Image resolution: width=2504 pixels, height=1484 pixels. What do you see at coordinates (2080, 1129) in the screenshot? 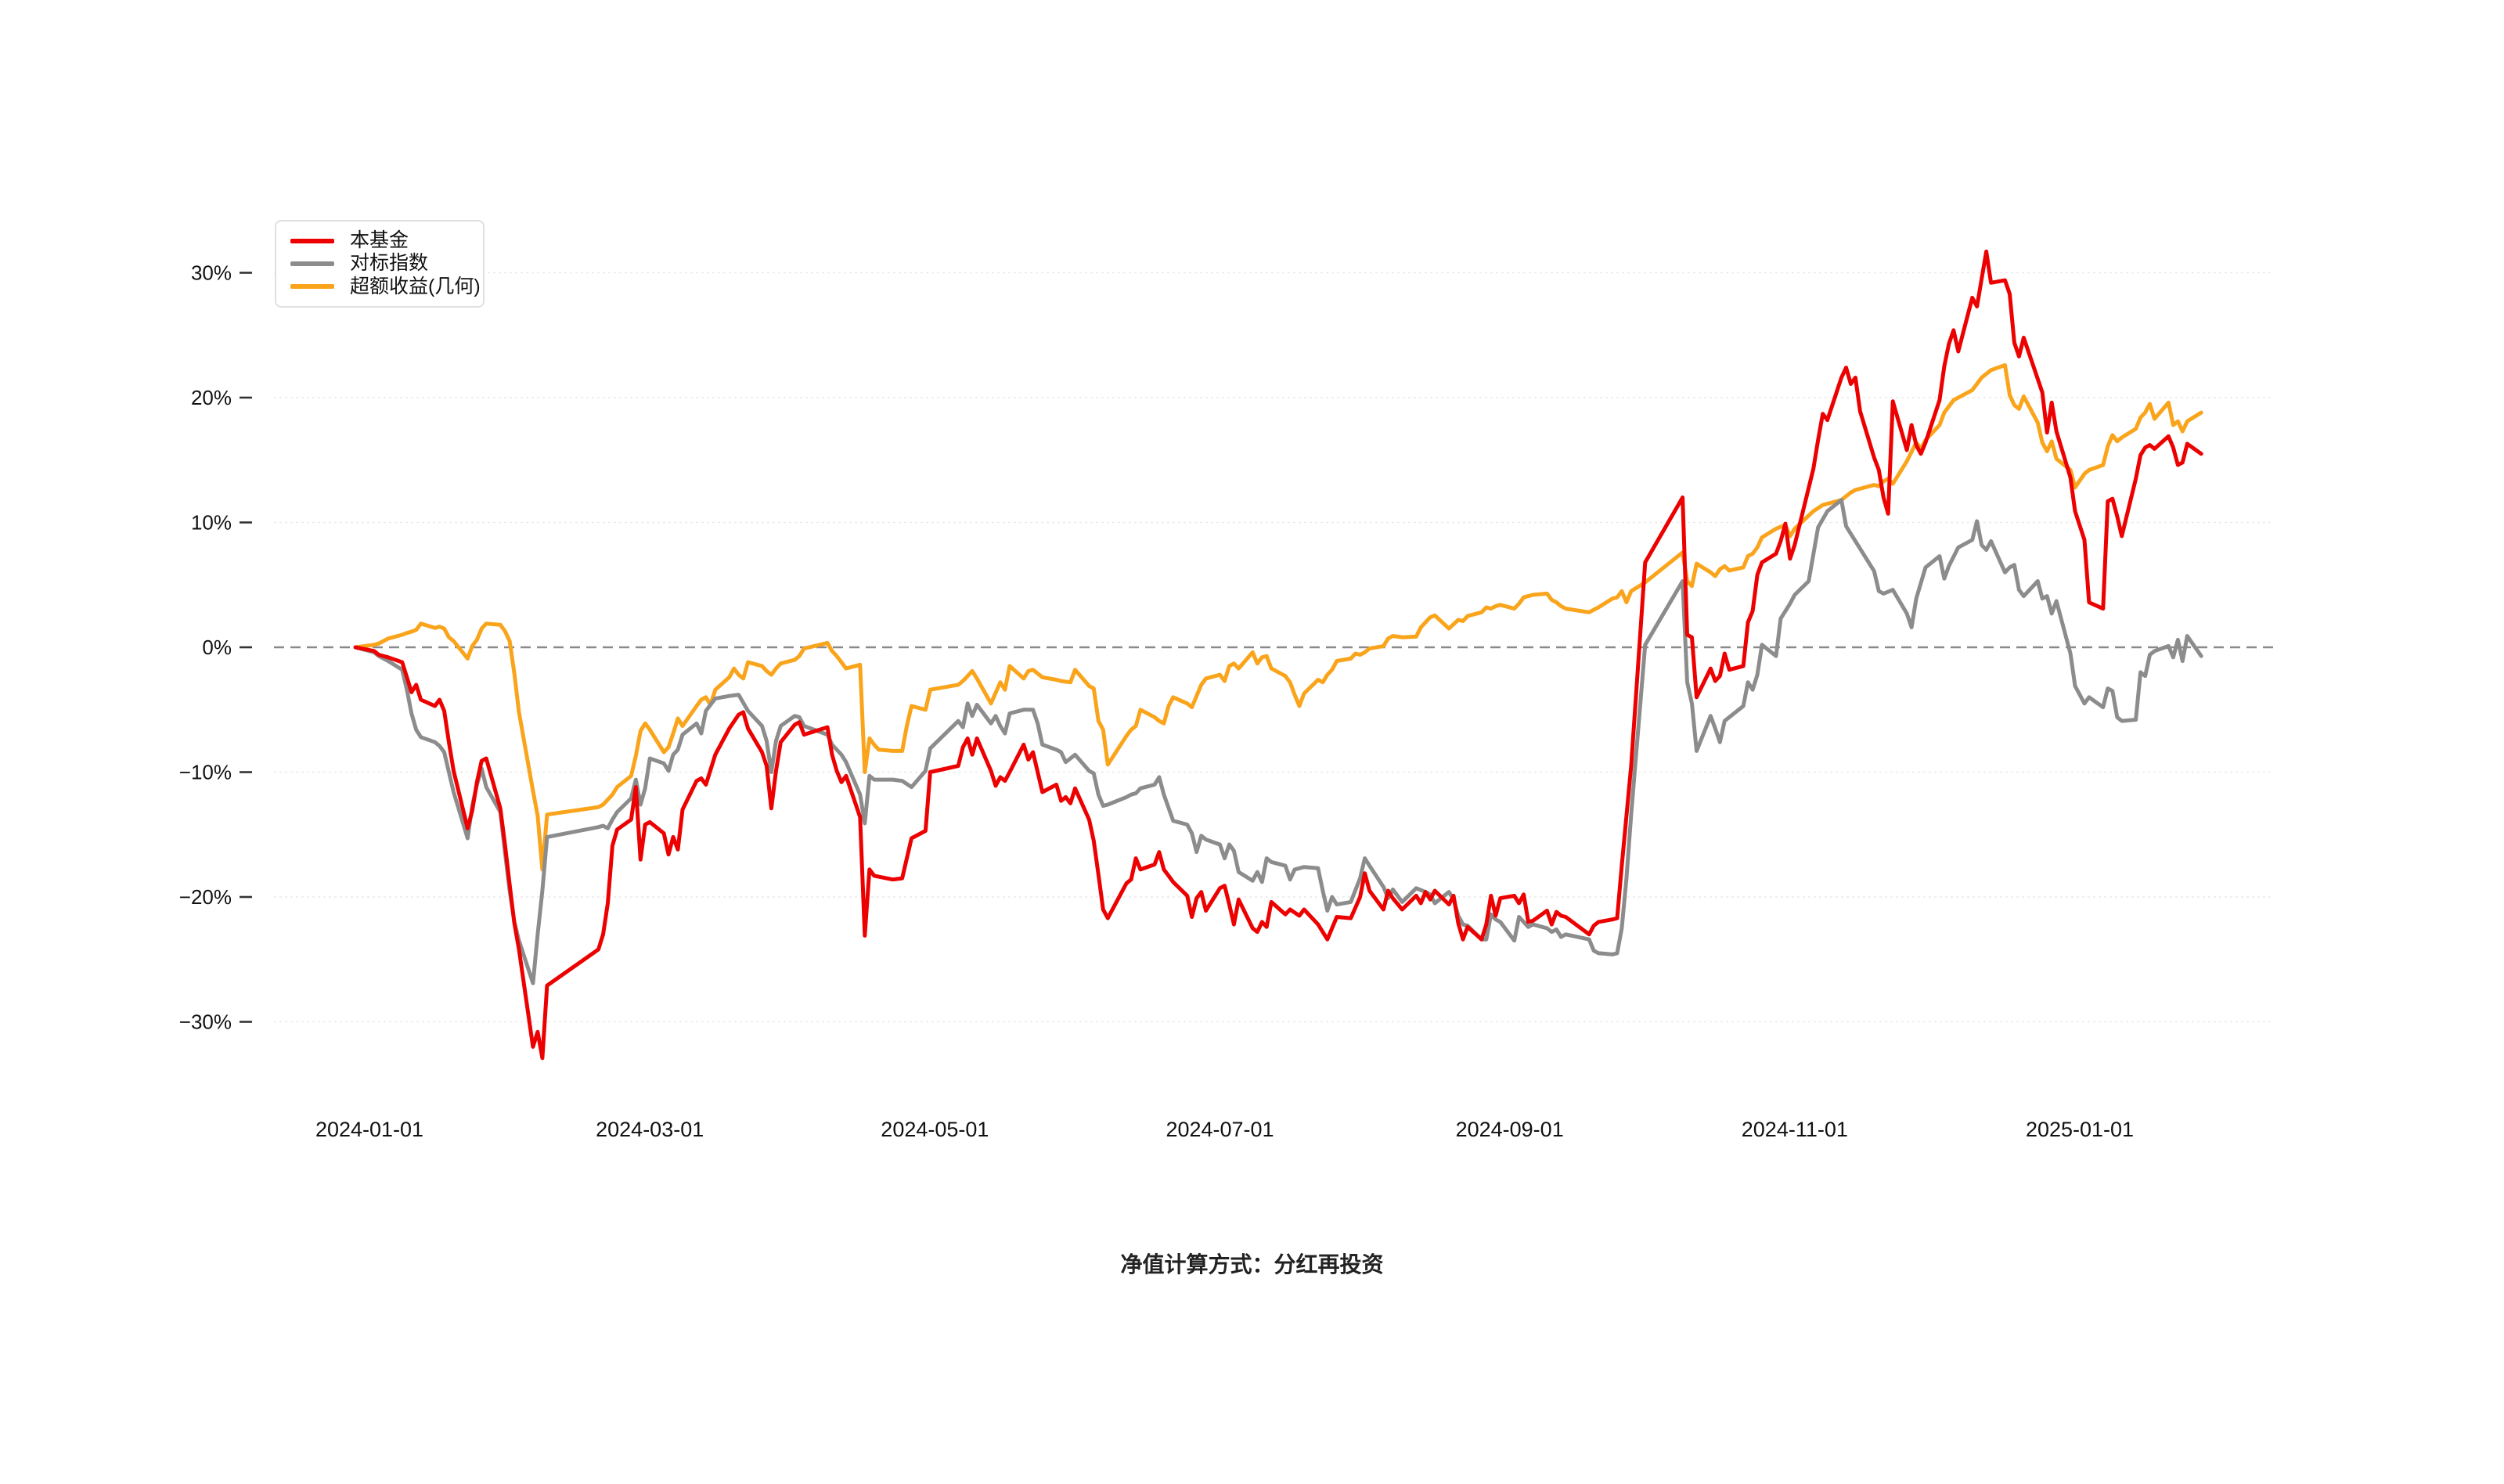
I see `x-tick-label: 2025-01-01` at bounding box center [2080, 1129].